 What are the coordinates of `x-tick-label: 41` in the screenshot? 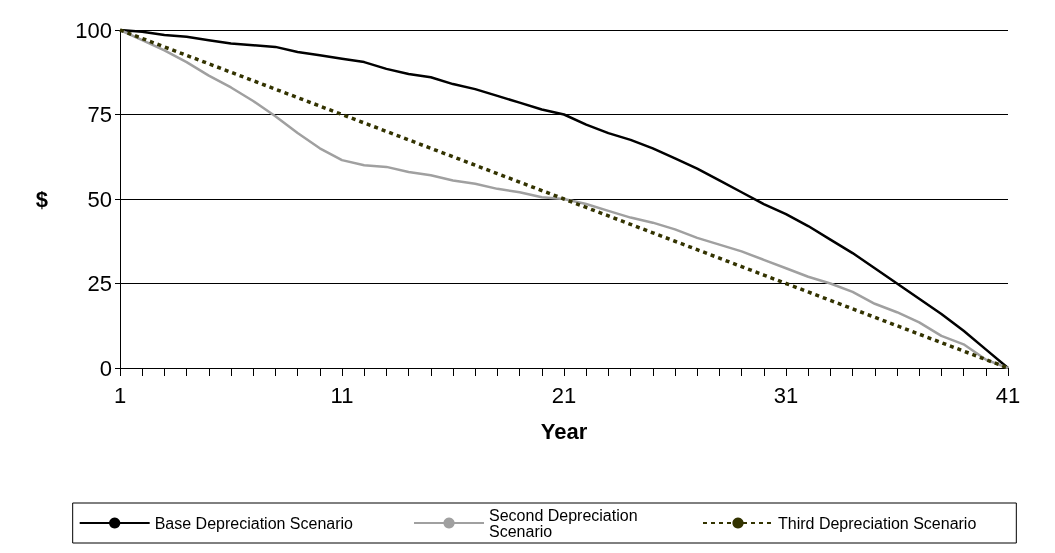 It's located at (1008, 395).